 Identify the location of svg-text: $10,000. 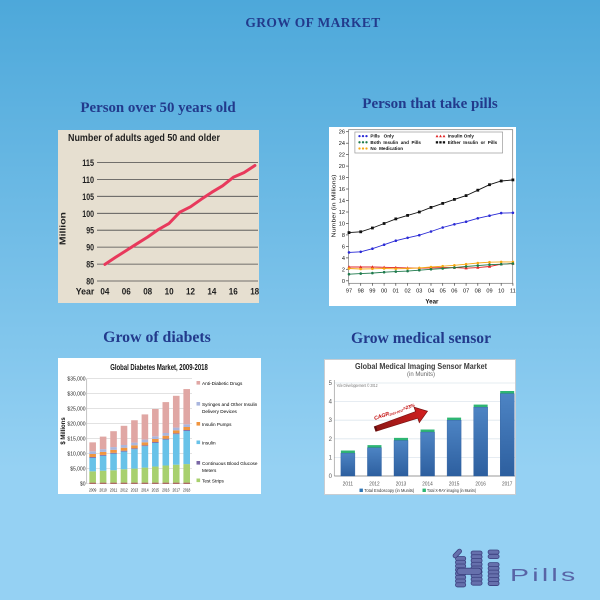
(76, 455).